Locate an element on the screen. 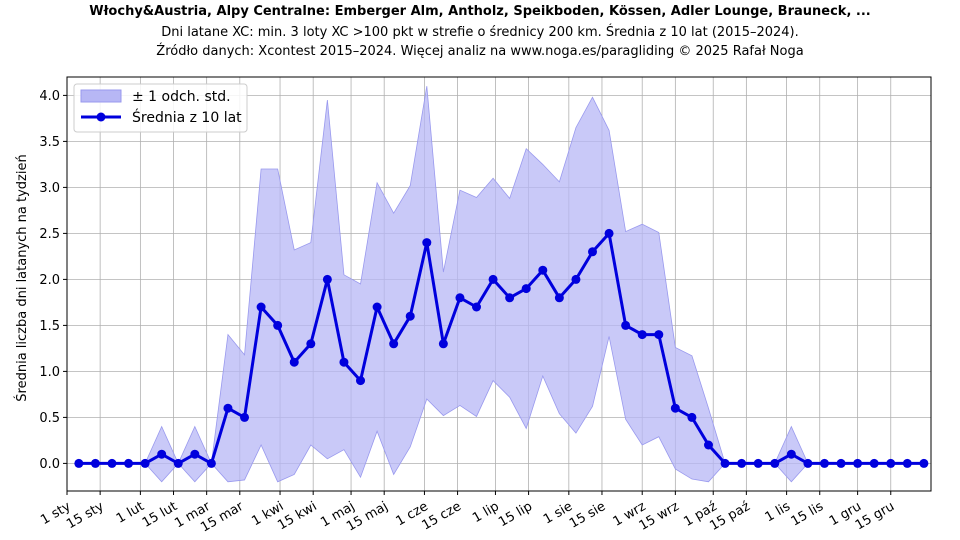 This screenshot has height=540, width=960. y-axis-ticks: 0.0 0.5 1.0 1.5 2.0 2.5 3.0 3.5 4.0 is located at coordinates (53, 280).